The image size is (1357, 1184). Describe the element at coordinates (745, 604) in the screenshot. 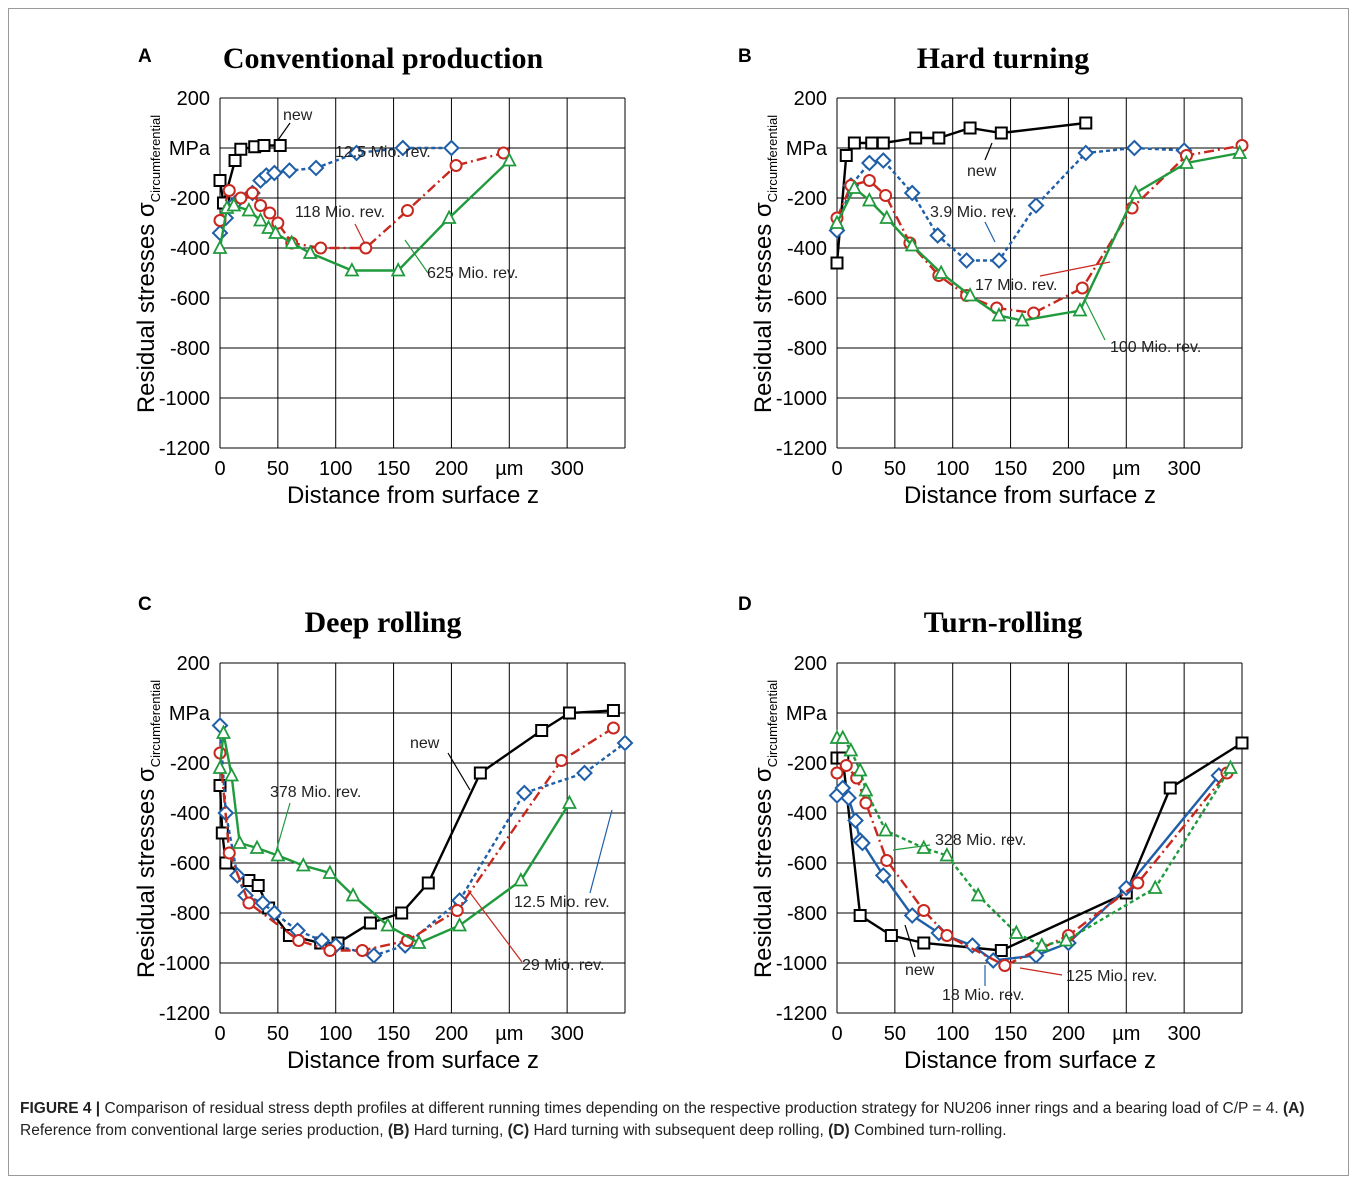

I see `panel-letter: D` at that location.